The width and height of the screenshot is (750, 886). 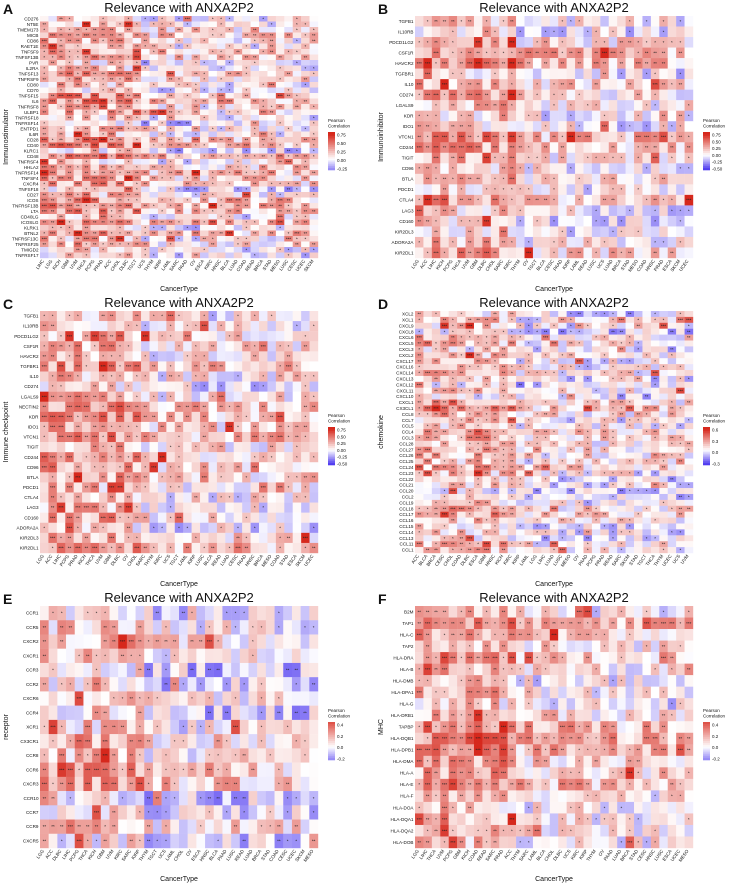 I want to click on column-label: STAD, so click(x=625, y=264).